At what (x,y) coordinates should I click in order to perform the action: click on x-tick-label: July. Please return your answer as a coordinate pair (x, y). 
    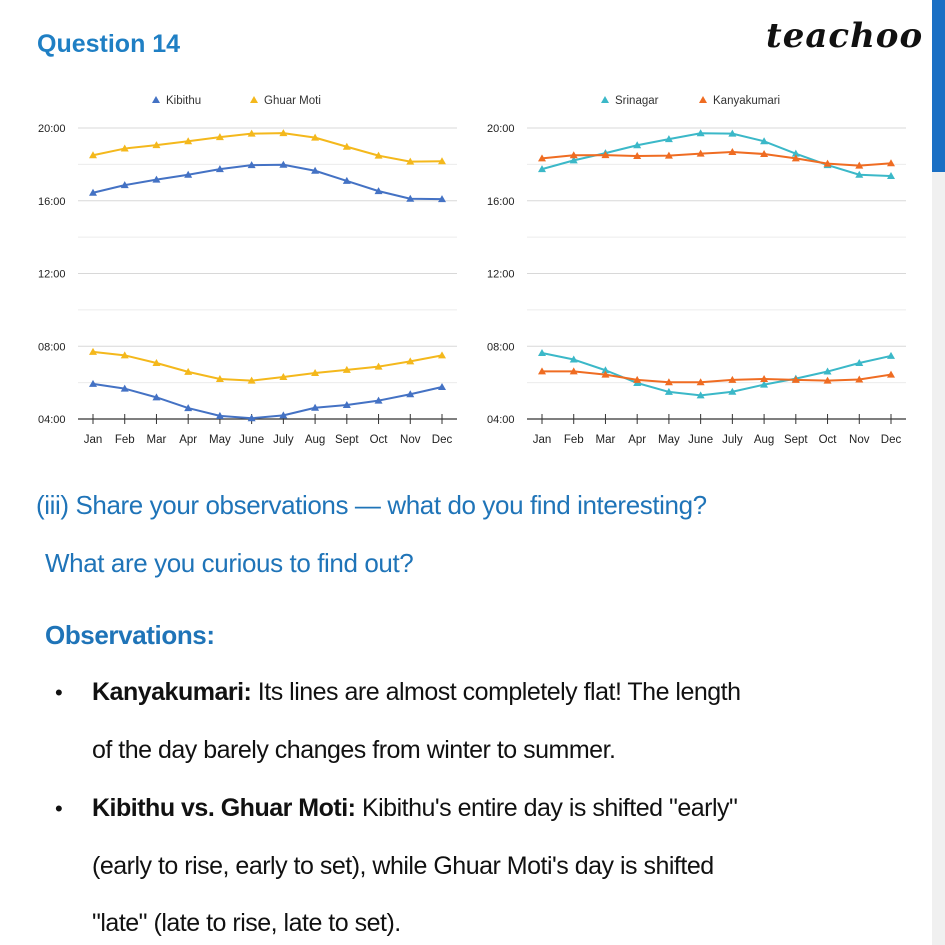
    Looking at the image, I should click on (732, 440).